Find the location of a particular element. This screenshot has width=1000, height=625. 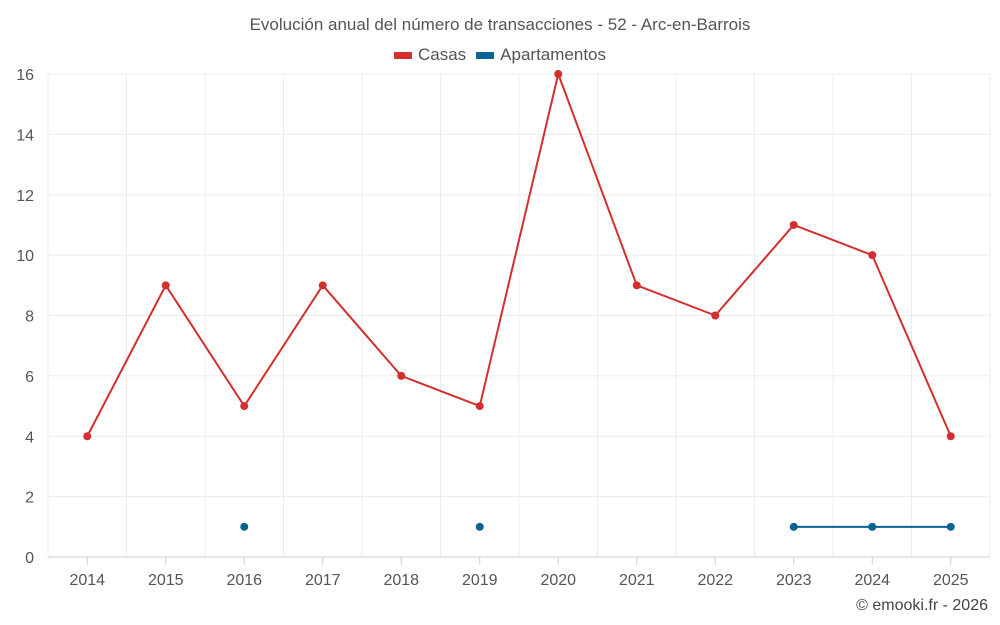

x-tick-label: 2020 is located at coordinates (558, 580).